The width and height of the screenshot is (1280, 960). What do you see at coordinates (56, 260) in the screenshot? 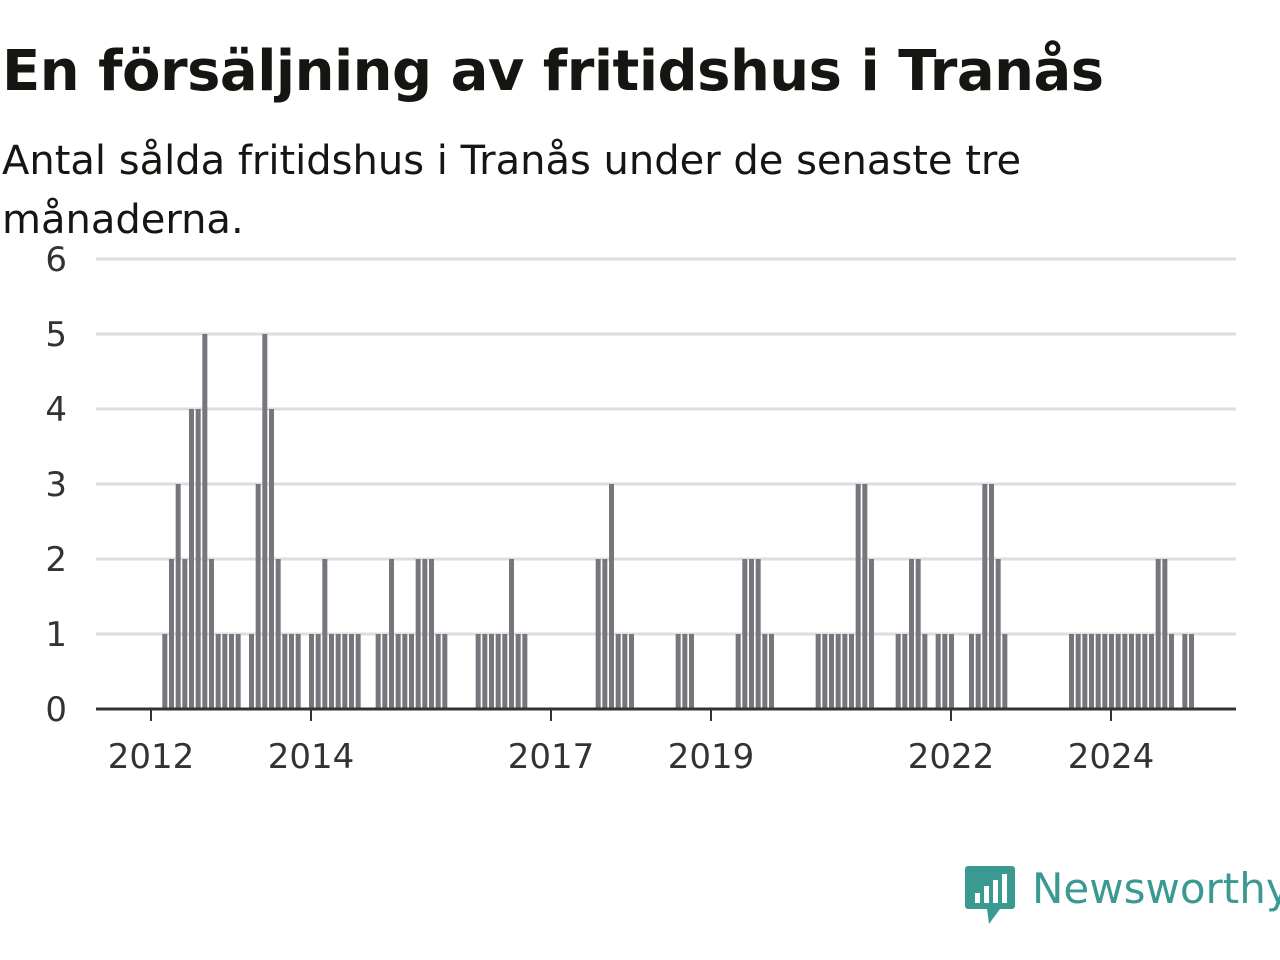
I see `y-tick-label-6: 6` at bounding box center [56, 260].